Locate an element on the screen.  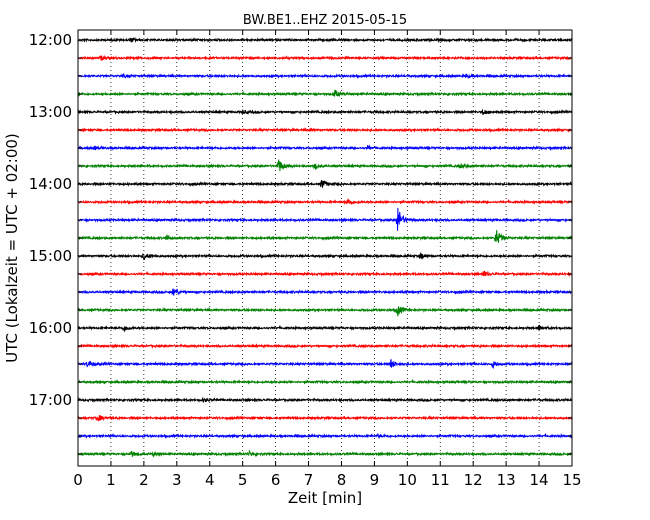
x-tick-label-7: 7 is located at coordinates (309, 480).